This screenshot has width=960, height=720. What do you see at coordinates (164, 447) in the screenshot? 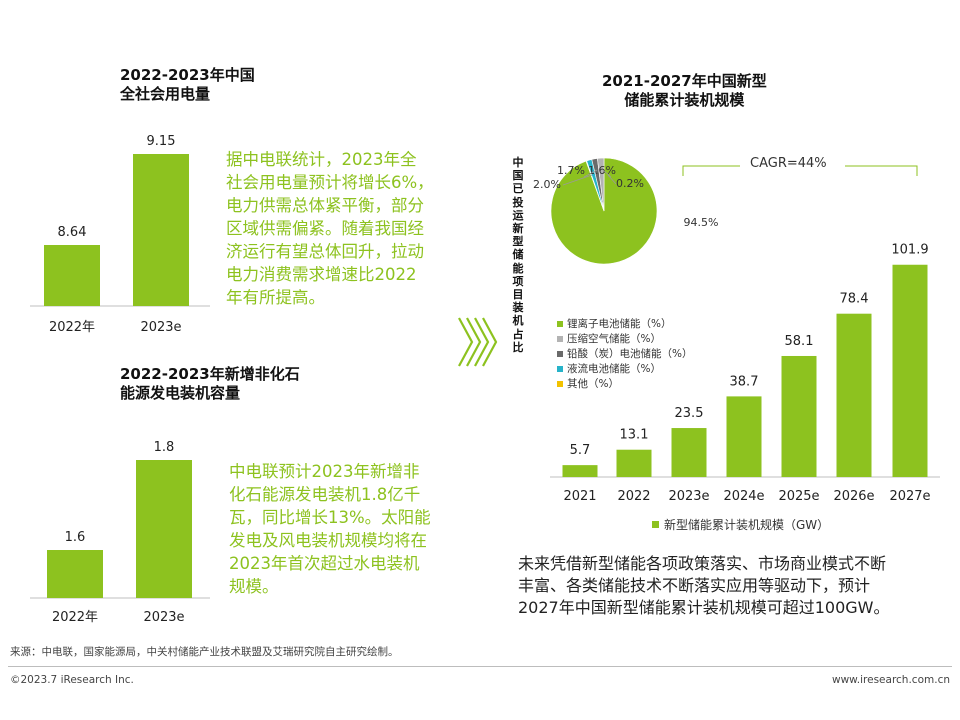
I see `capacity-value-label: 1.8` at bounding box center [164, 447].